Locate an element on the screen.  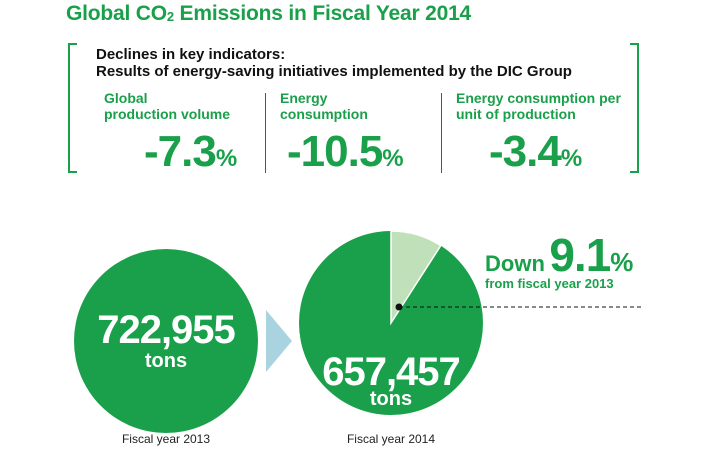
reduction-slice is located at coordinates (416, 278).